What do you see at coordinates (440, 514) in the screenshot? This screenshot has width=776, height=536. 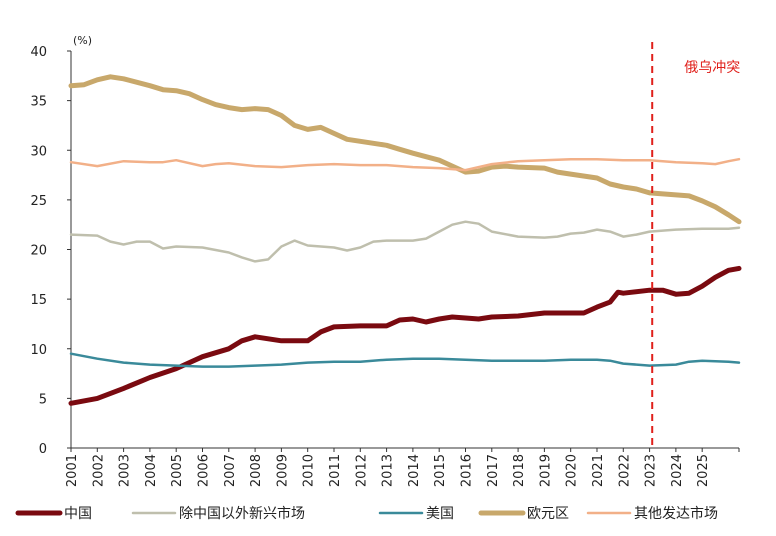 I see `legend-label-3: 美国` at bounding box center [440, 514].